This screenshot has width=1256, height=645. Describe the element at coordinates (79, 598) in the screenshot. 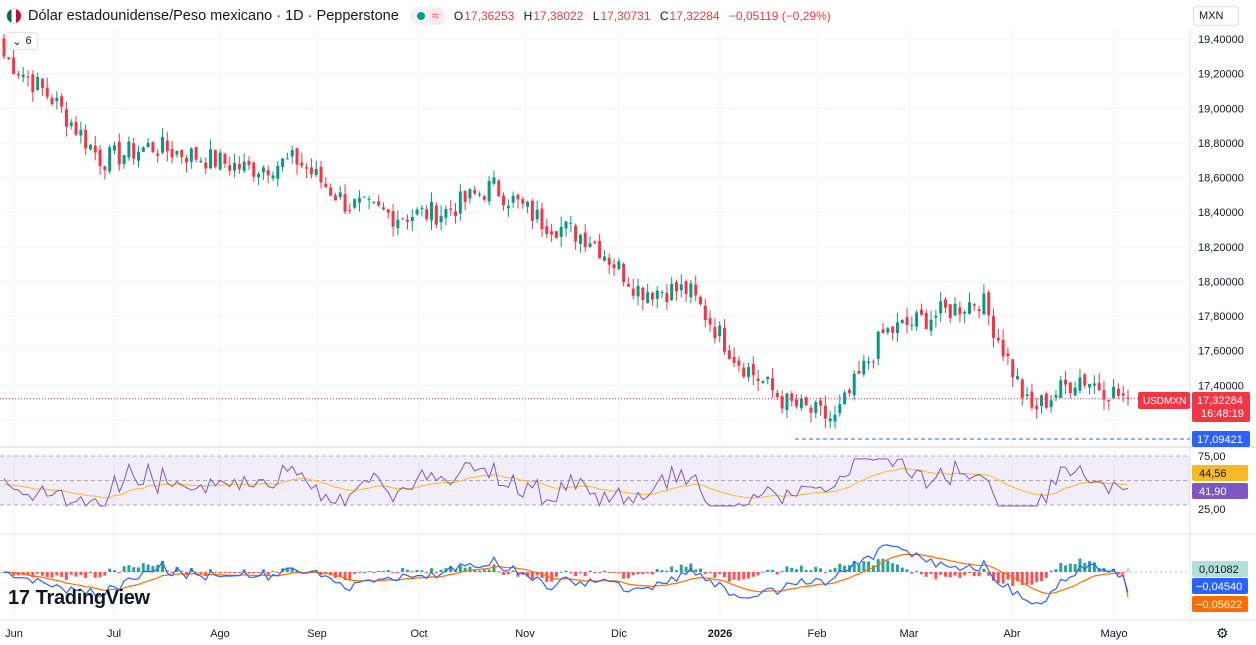

I see `tradingview-logo: 17 TradingView` at that location.